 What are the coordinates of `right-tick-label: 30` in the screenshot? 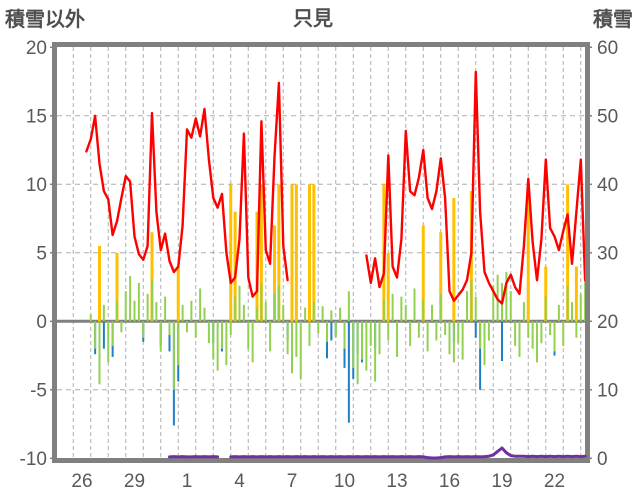 It's located at (607, 253).